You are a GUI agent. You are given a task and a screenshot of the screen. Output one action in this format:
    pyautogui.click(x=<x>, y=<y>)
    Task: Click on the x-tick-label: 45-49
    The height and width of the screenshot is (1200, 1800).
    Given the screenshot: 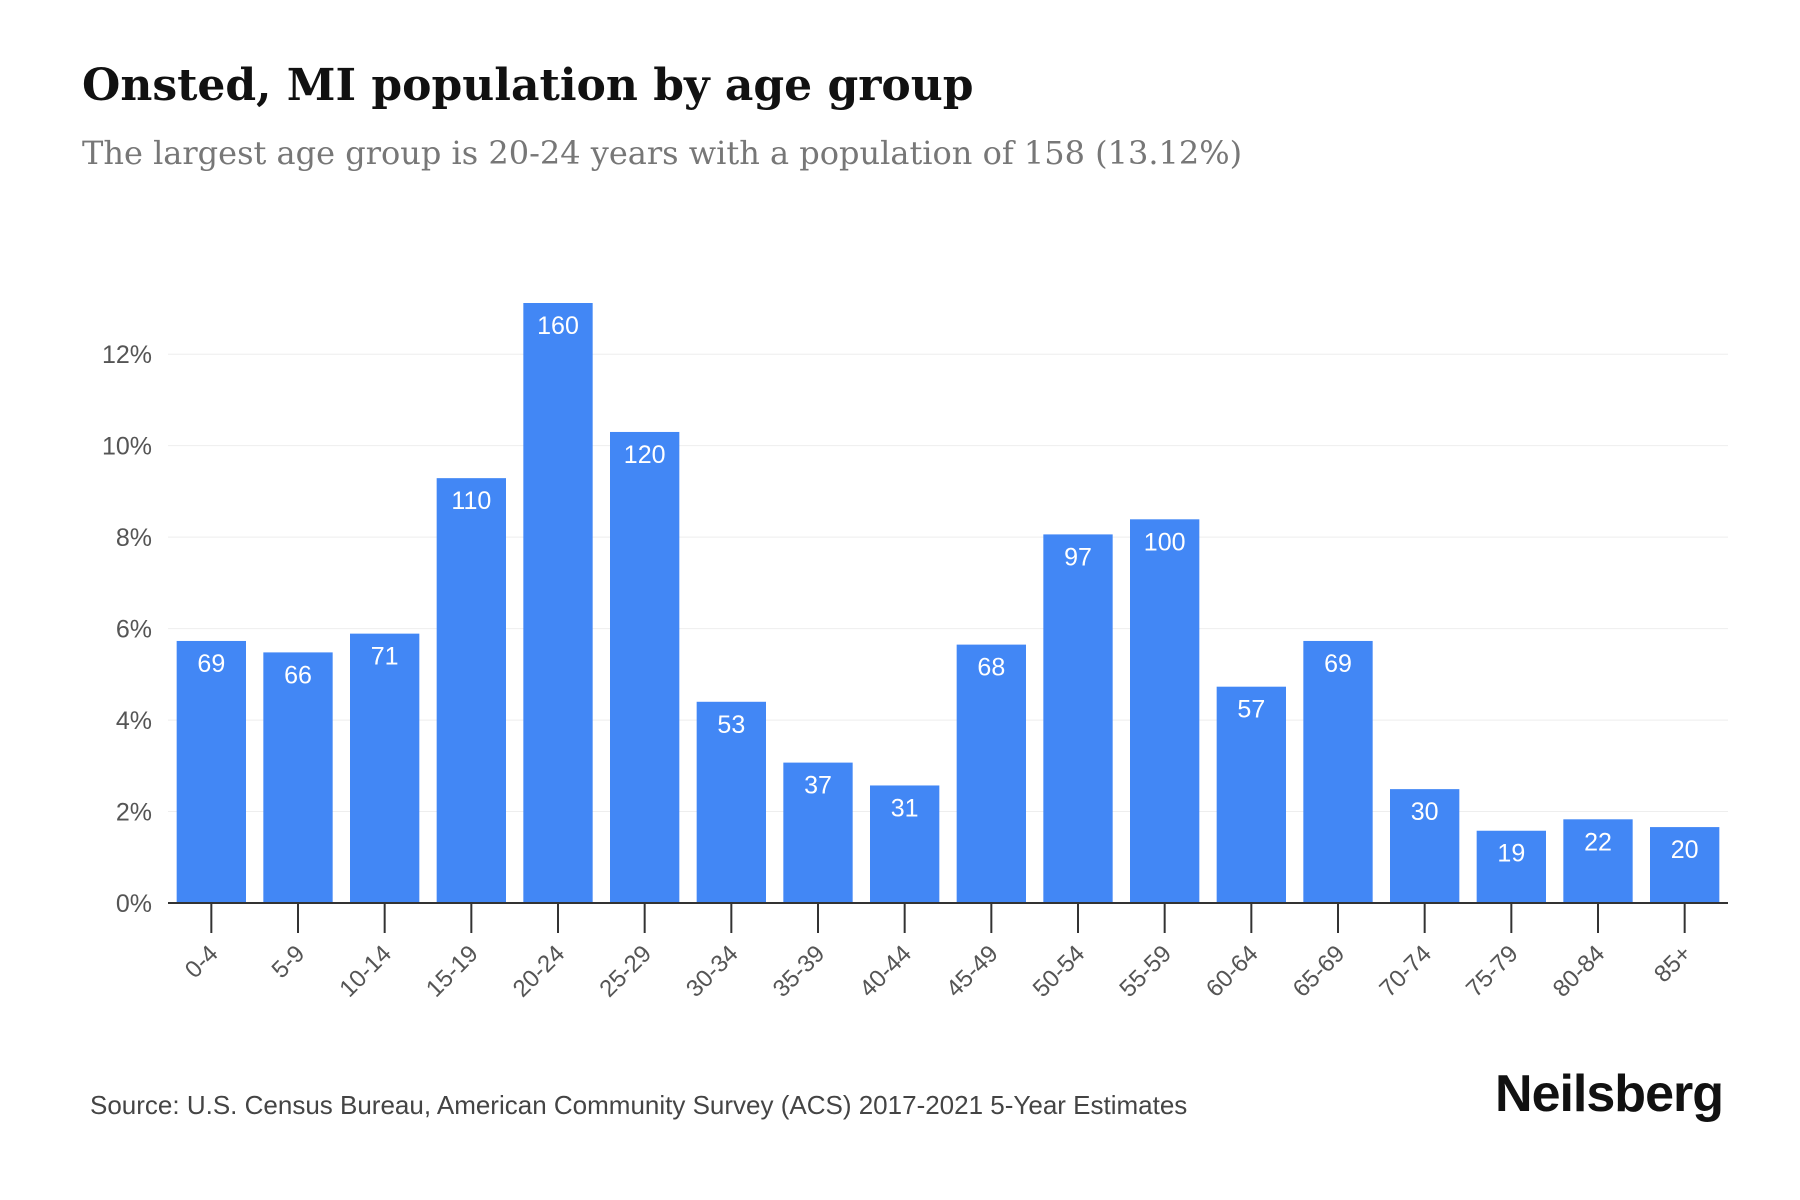 What is the action you would take?
    pyautogui.click(x=972, y=971)
    